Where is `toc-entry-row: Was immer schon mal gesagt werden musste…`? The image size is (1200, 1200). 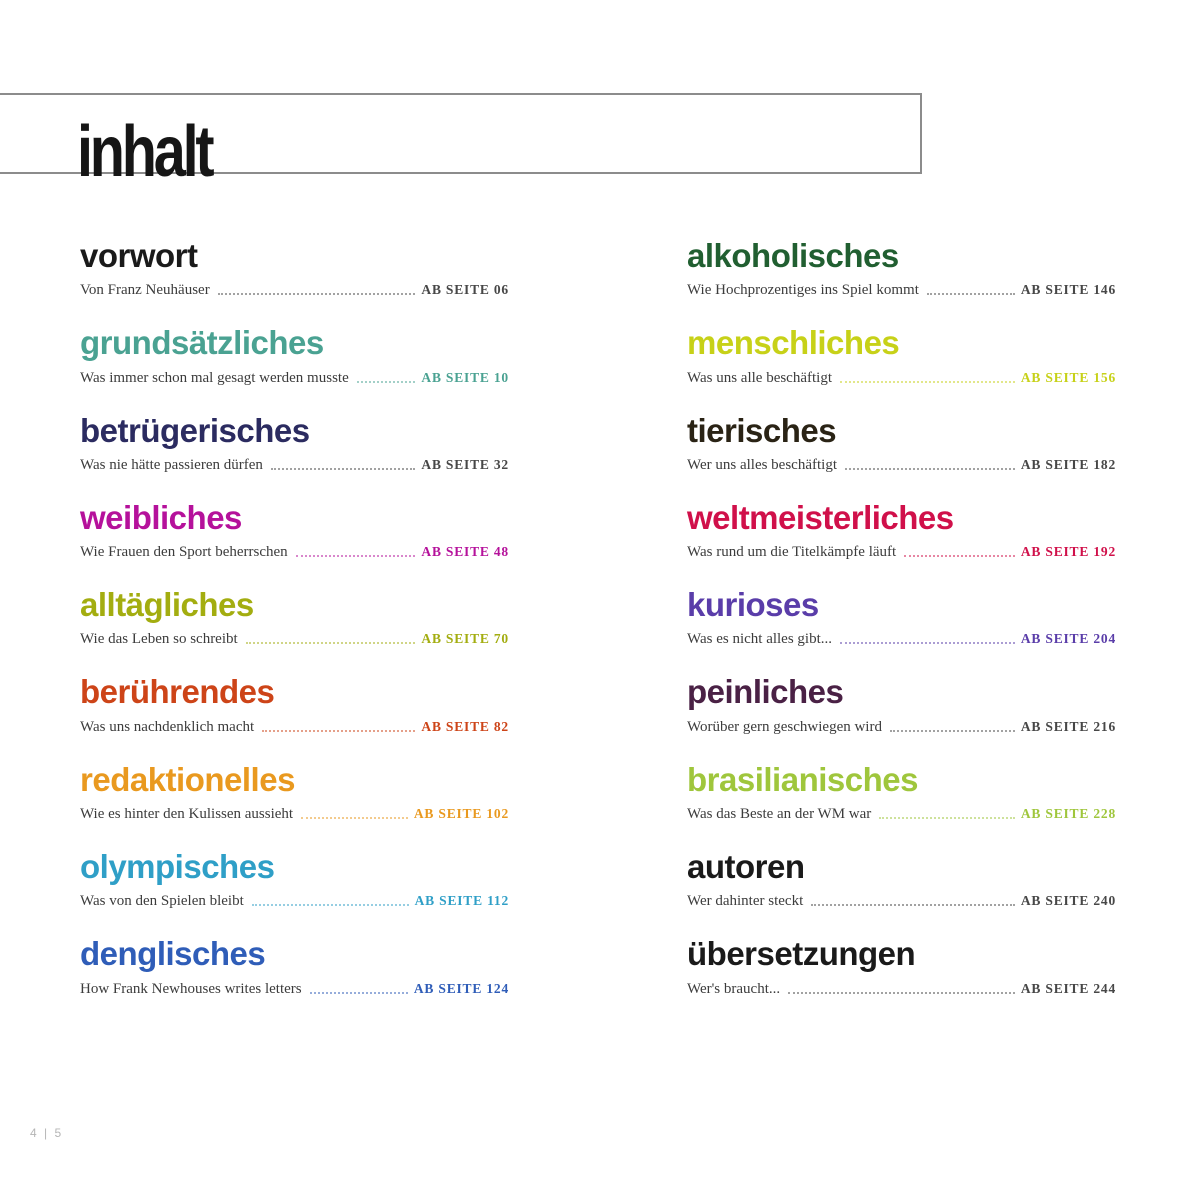 toc-entry-row: Was immer schon mal gesagt werden musste… is located at coordinates (294, 378).